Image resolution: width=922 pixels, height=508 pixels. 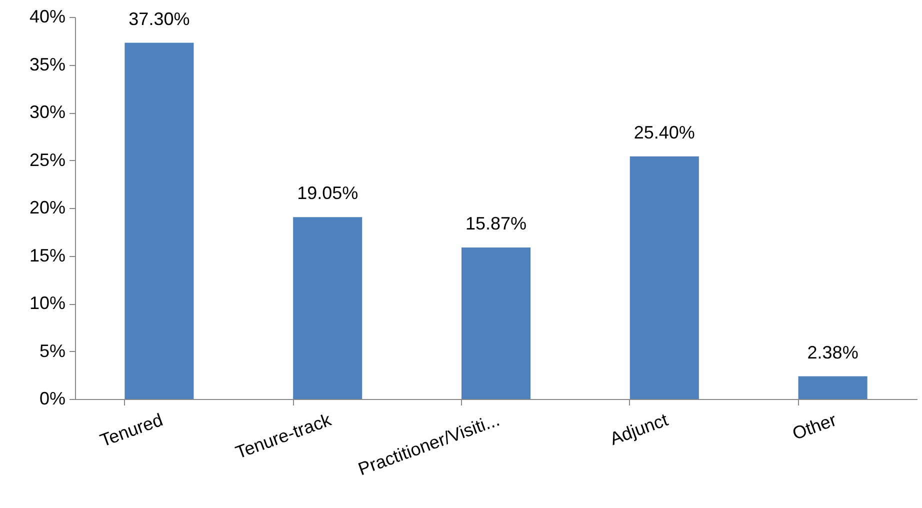 What do you see at coordinates (47, 64) in the screenshot?
I see `y-tick-label: 35%` at bounding box center [47, 64].